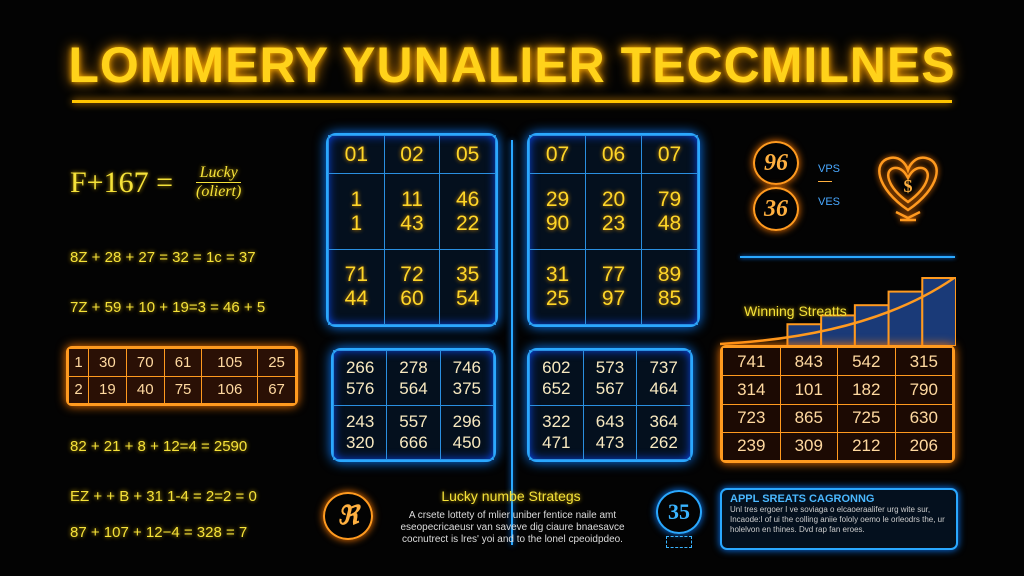 Image resolution: width=1024 pixels, height=576 pixels. Describe the element at coordinates (163, 257) in the screenshot. I see `equation-line: 8Z + 28 + 27 = 32 = 1с = 37` at that location.